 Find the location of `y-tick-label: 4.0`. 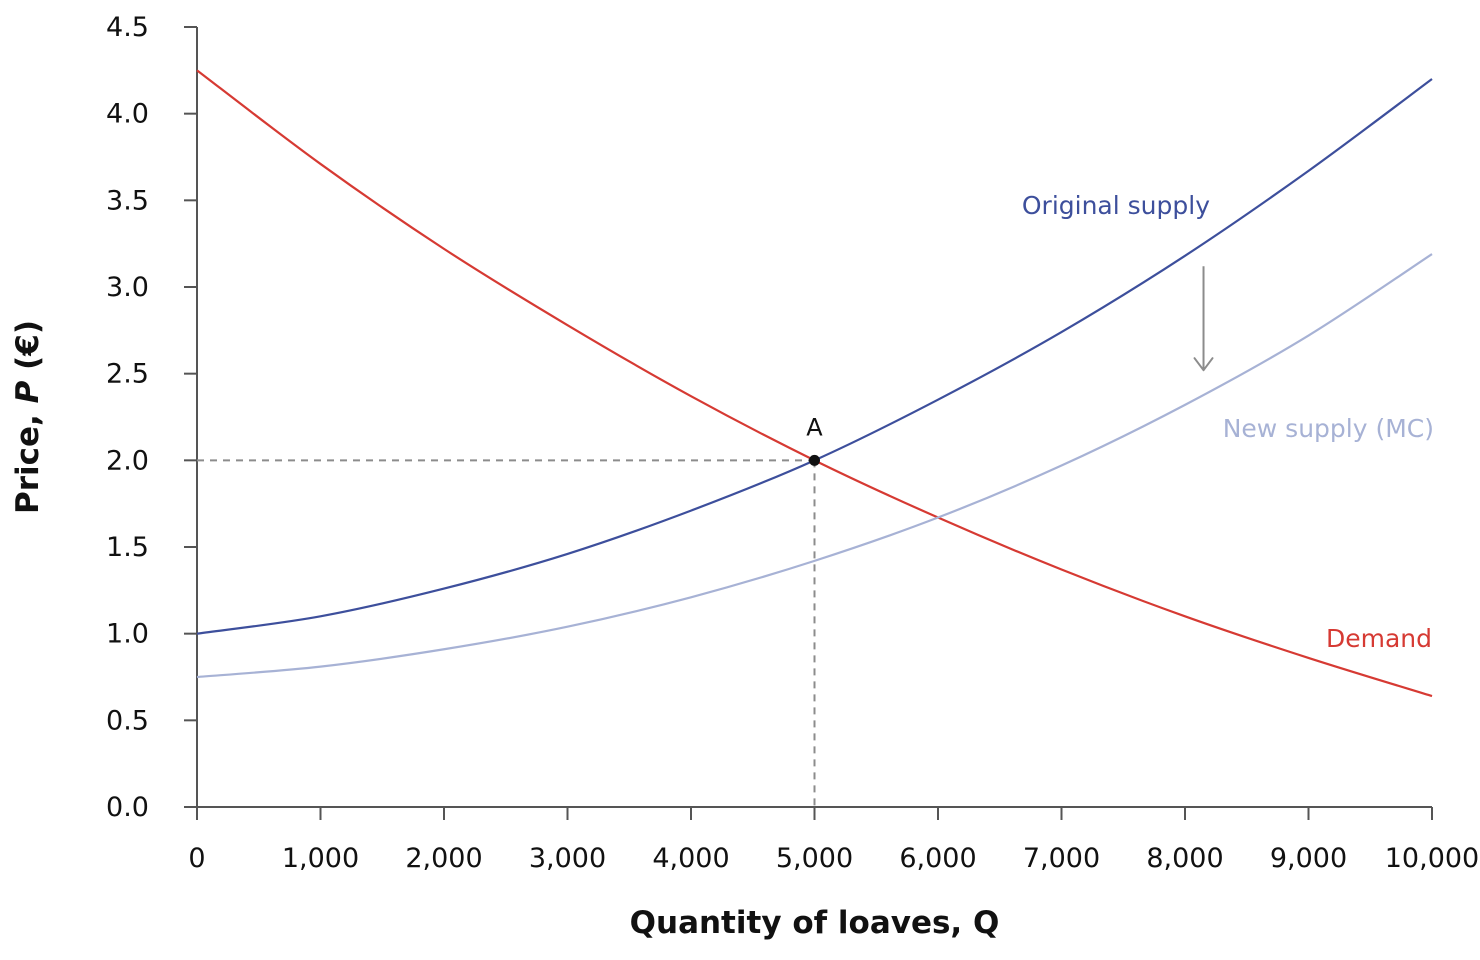

y-tick-label: 4.0 is located at coordinates (127, 114).